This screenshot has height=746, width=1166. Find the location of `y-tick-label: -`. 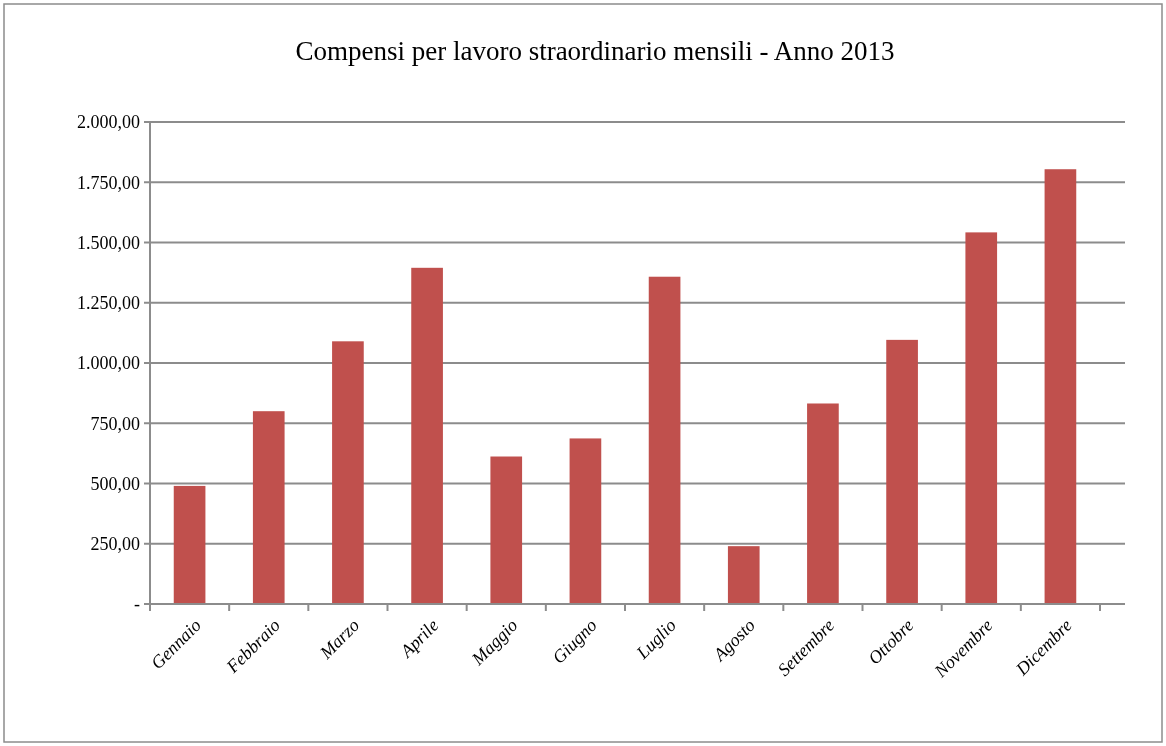

y-tick-label: - is located at coordinates (137, 604).